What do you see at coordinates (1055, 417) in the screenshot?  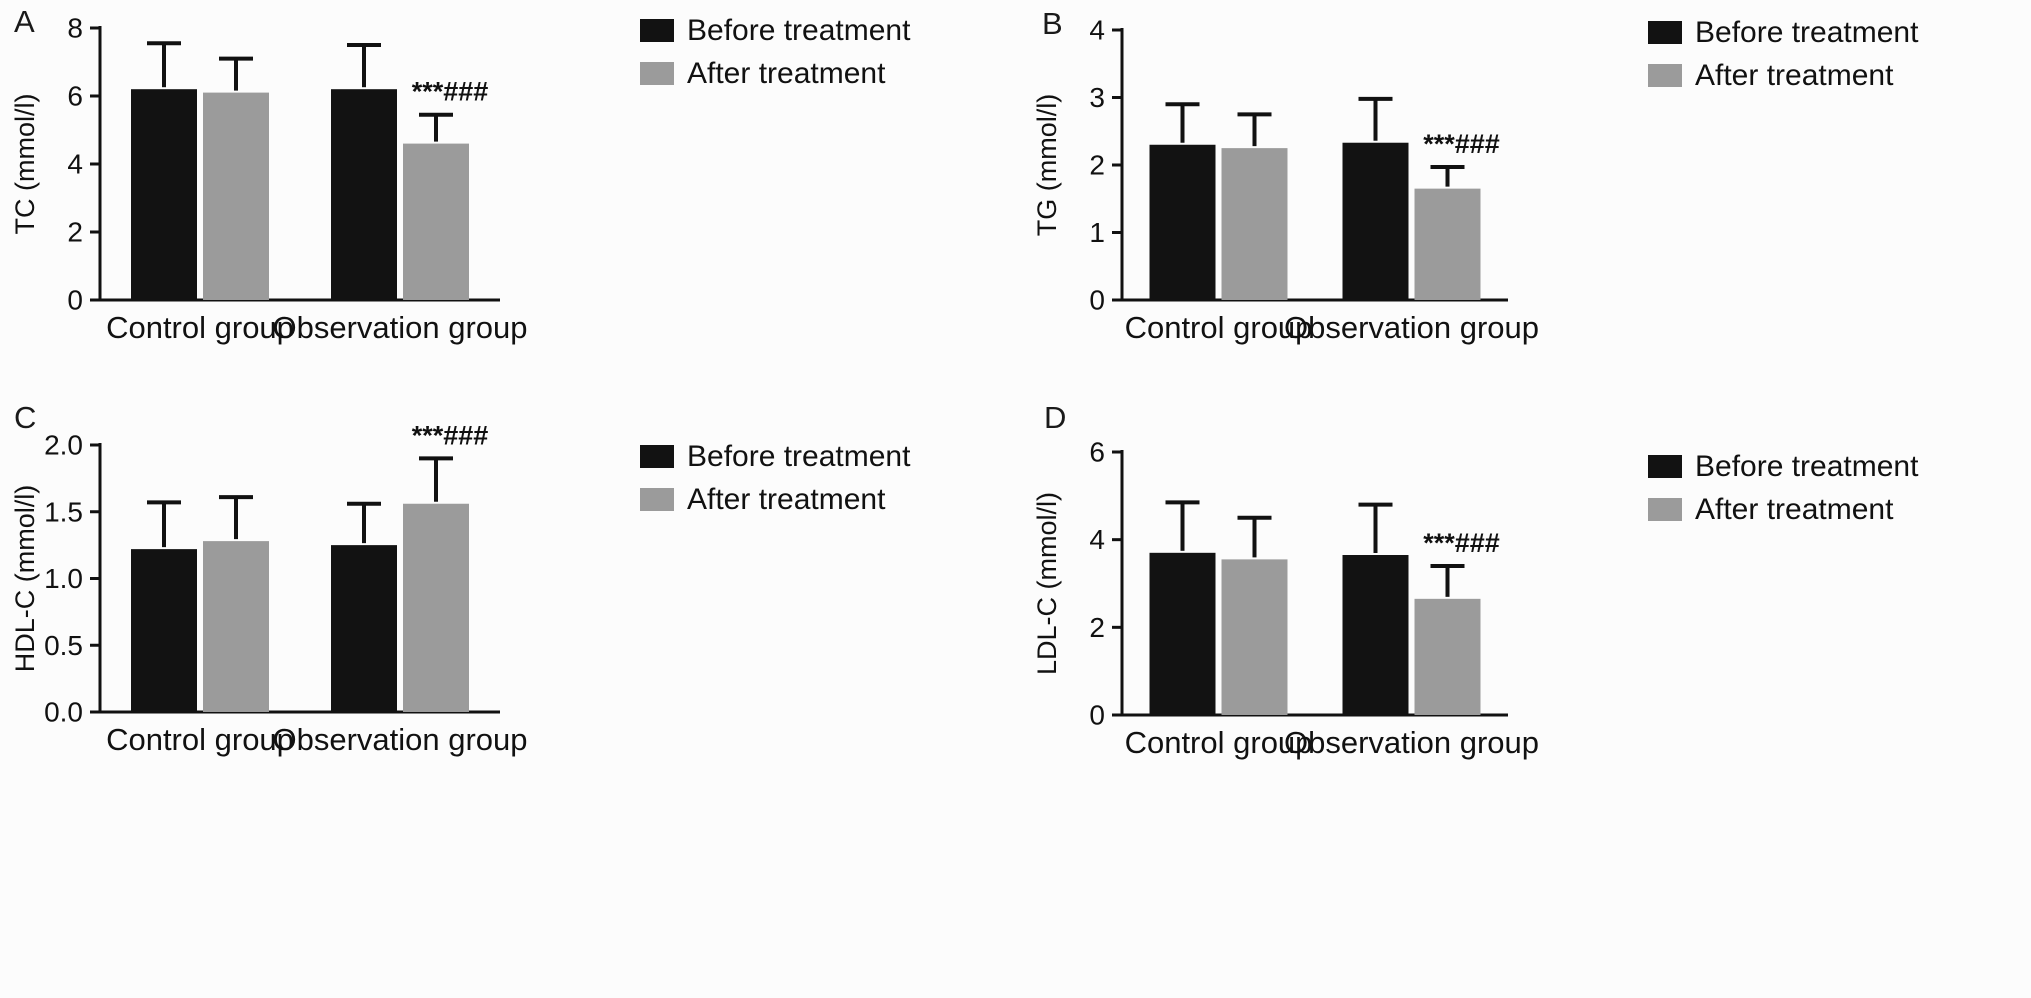 I see `panel-letter: D` at bounding box center [1055, 417].